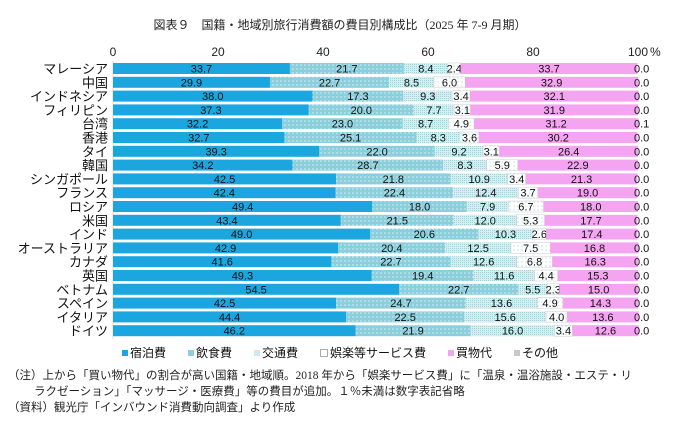 The width and height of the screenshot is (680, 431). Describe the element at coordinates (88, 234) in the screenshot. I see `category-label: インド` at that location.